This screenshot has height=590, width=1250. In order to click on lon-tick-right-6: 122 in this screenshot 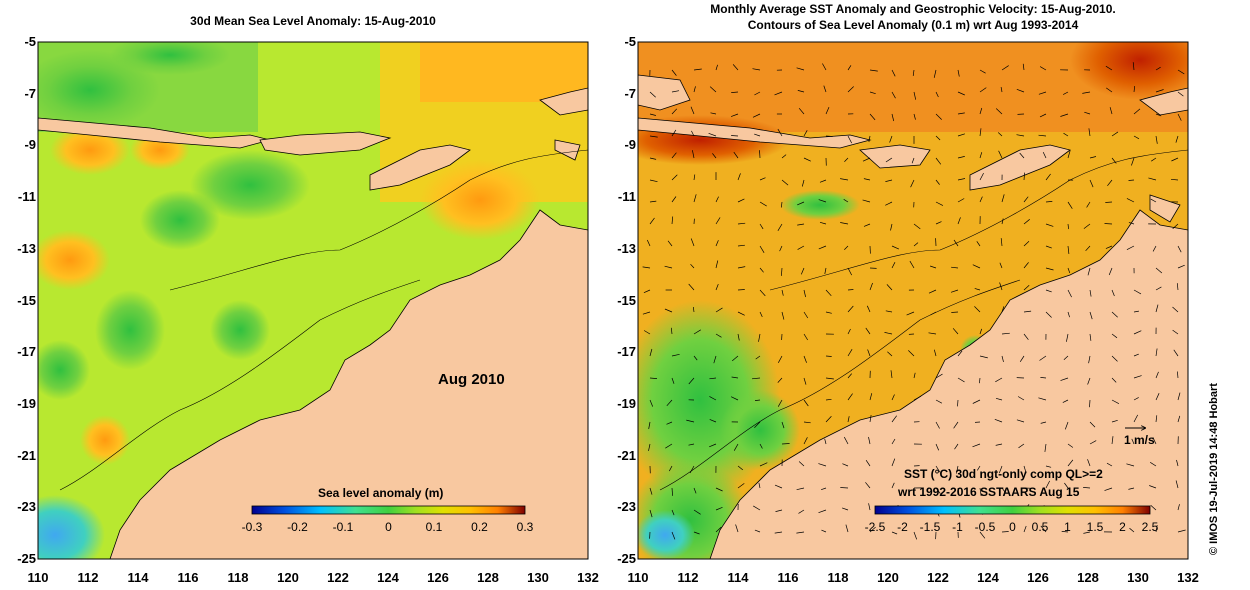, I will do `click(938, 577)`.